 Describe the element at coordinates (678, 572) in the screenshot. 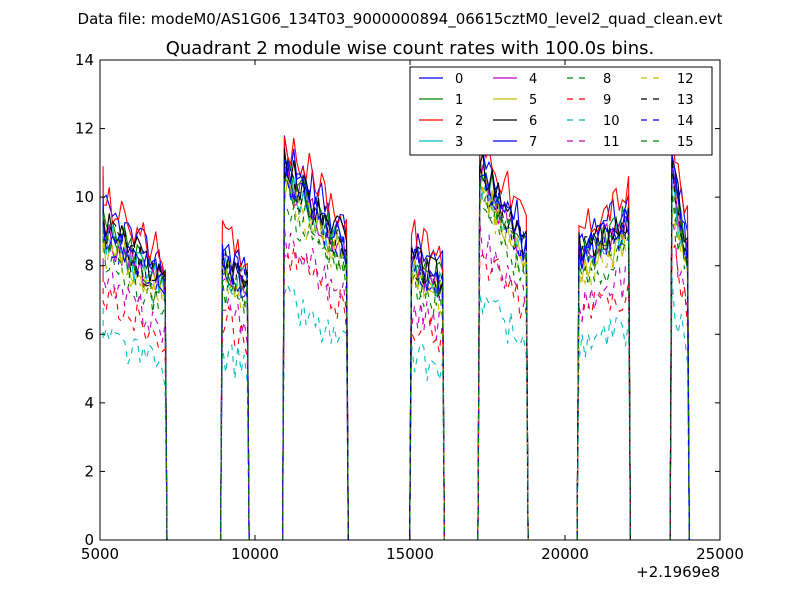

I see `x-offset-label: +2.1969e8` at that location.